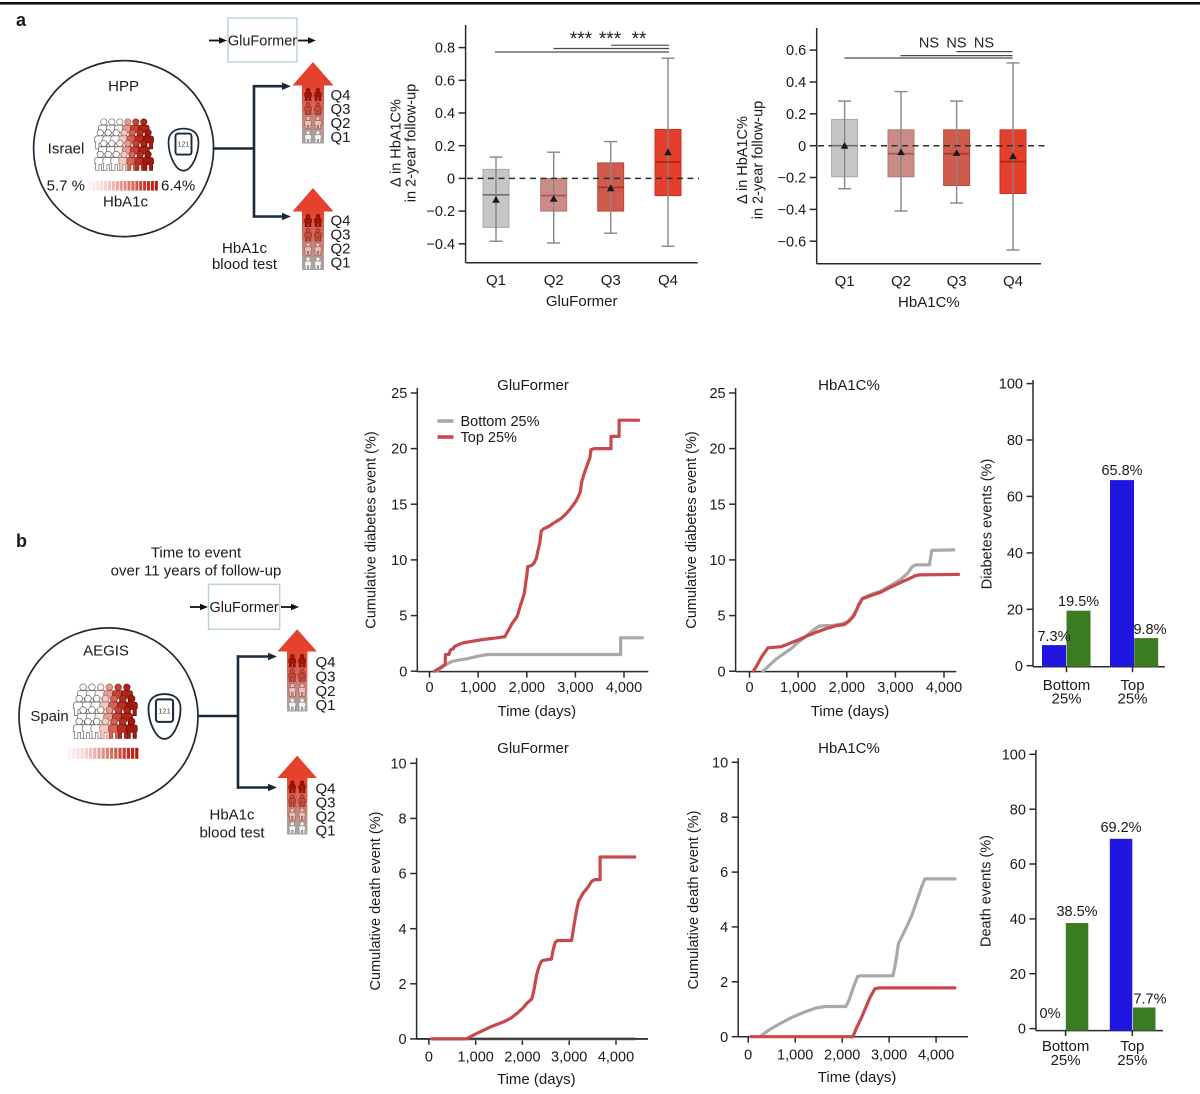 The width and height of the screenshot is (1200, 1094). Describe the element at coordinates (1014, 755) in the screenshot. I see `svg-text: 100` at that location.